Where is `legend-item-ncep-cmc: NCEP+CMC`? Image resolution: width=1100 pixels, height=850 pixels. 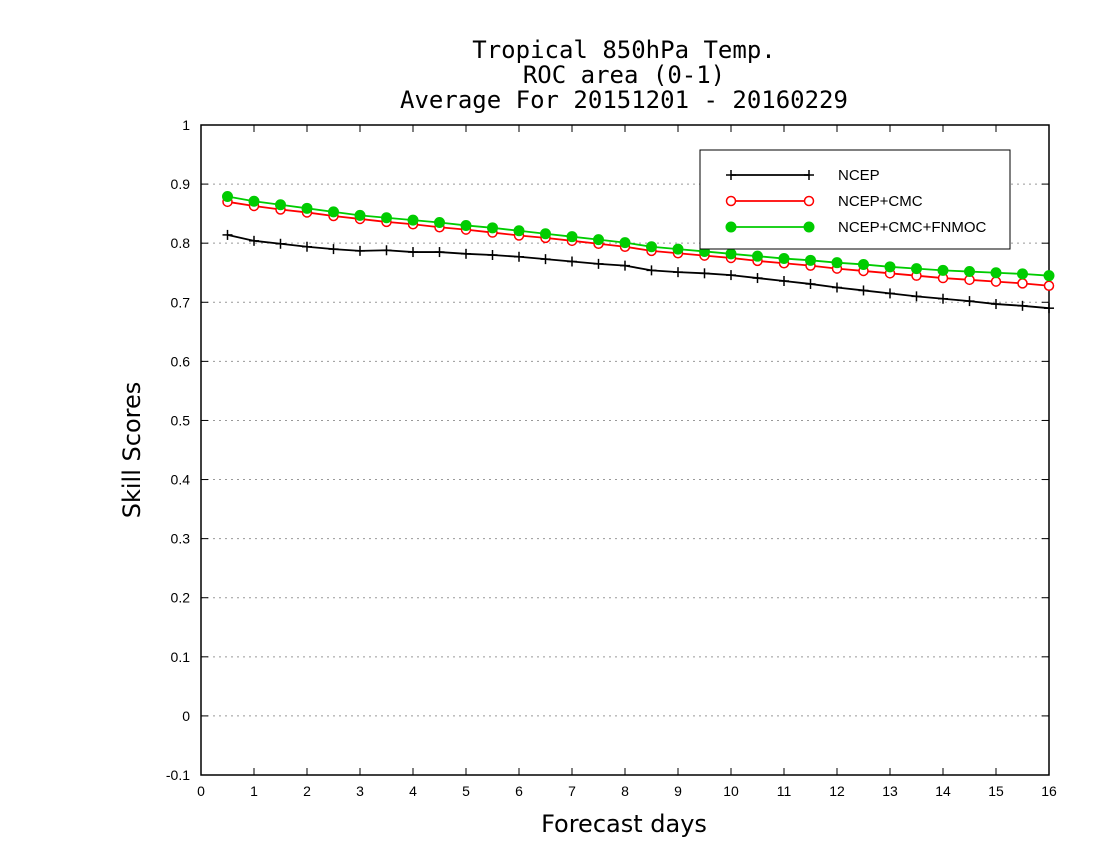
legend-item-ncep-cmc: NCEP+CMC is located at coordinates (824, 201).